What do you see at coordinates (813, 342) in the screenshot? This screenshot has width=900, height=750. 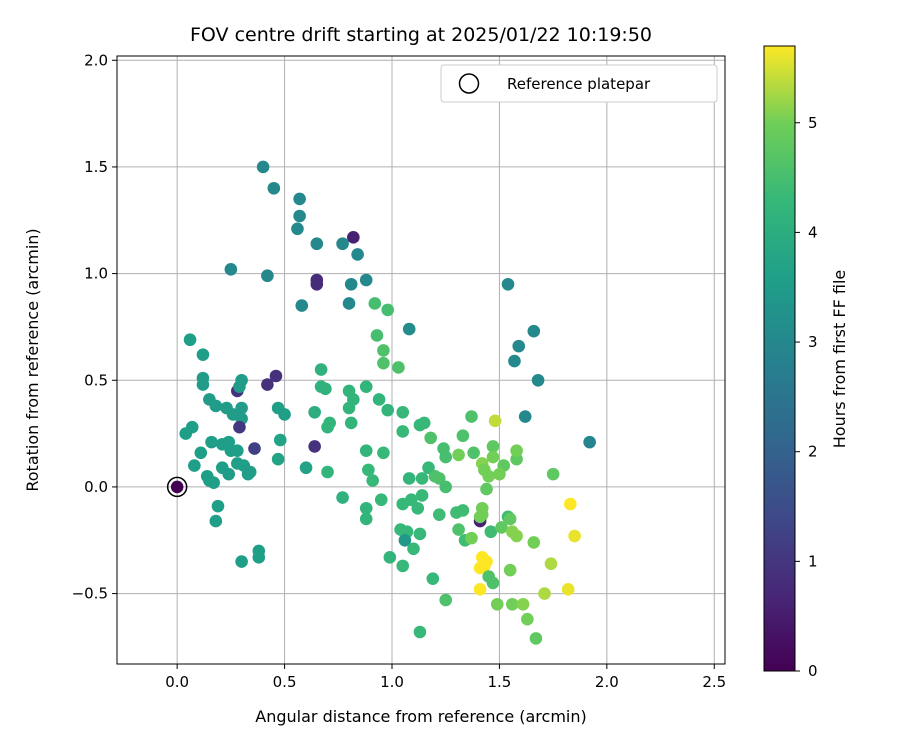 I see `colorbar-tick-label: 3` at bounding box center [813, 342].